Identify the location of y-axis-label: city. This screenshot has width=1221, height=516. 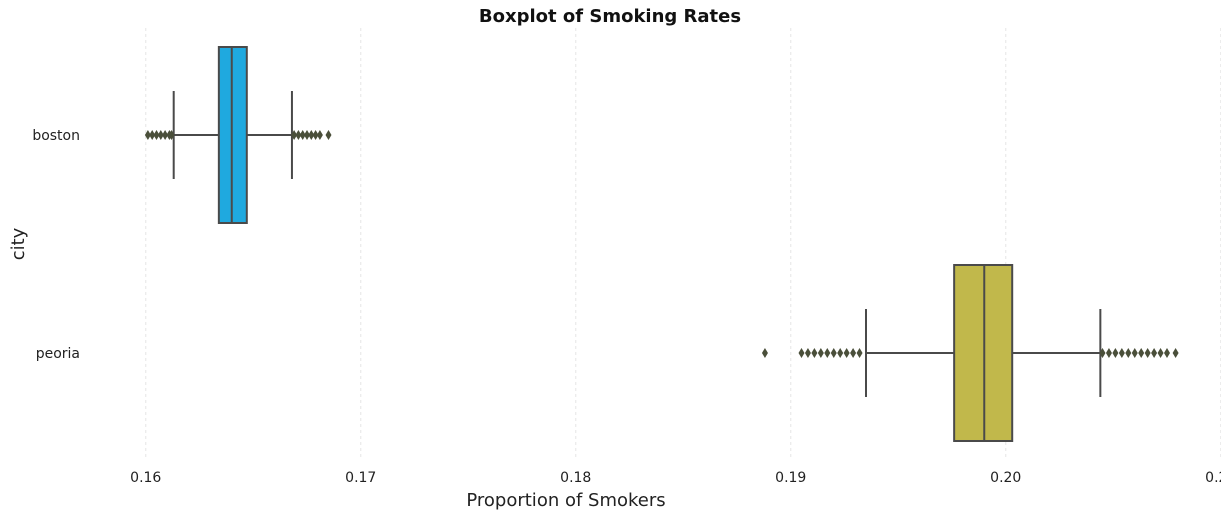
(18, 243).